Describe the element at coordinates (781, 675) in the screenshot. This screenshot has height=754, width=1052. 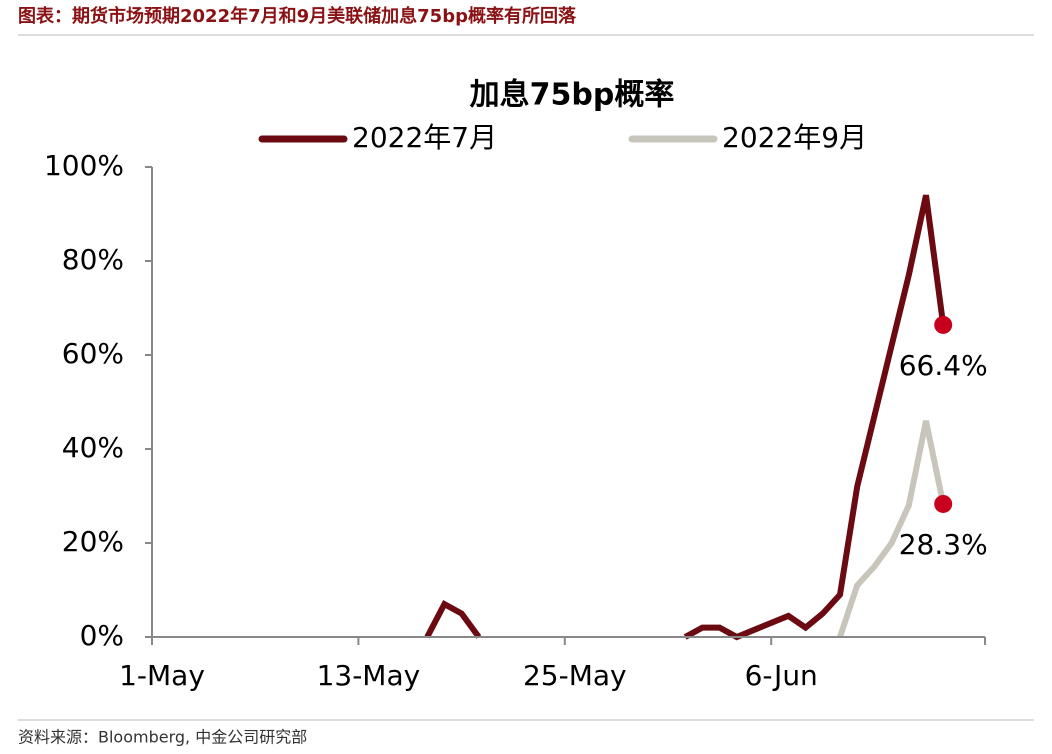
I see `x-tick-label: 6-Jun` at that location.